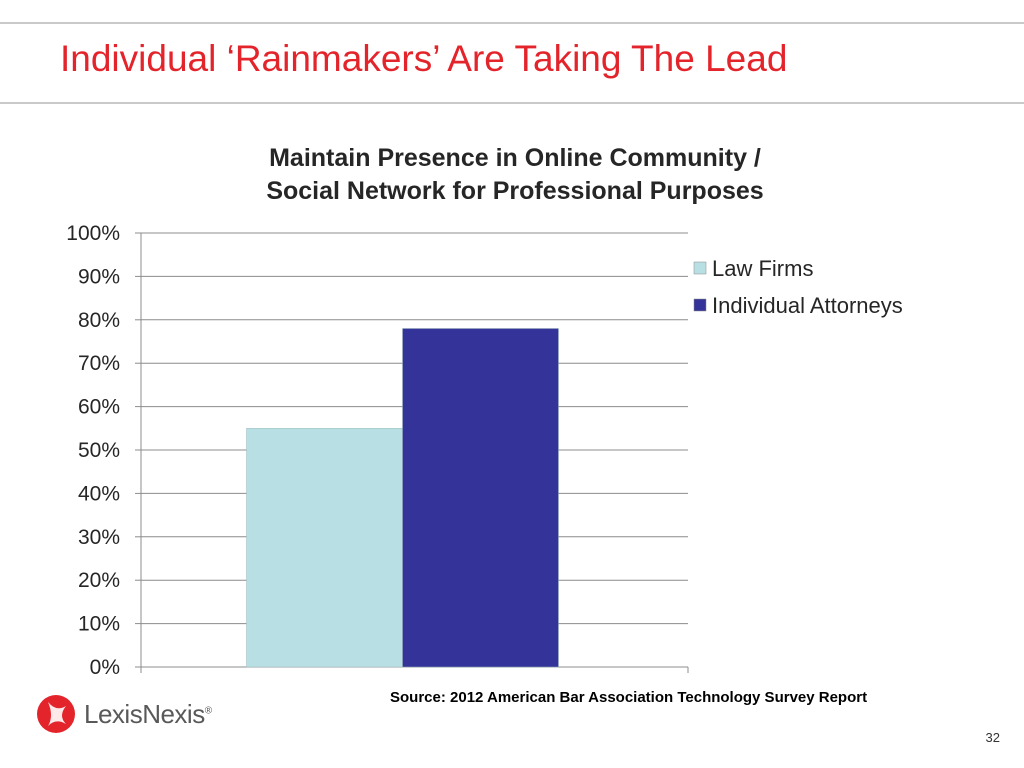 Image resolution: width=1024 pixels, height=768 pixels. I want to click on y-tick-label: 60%, so click(99, 407).